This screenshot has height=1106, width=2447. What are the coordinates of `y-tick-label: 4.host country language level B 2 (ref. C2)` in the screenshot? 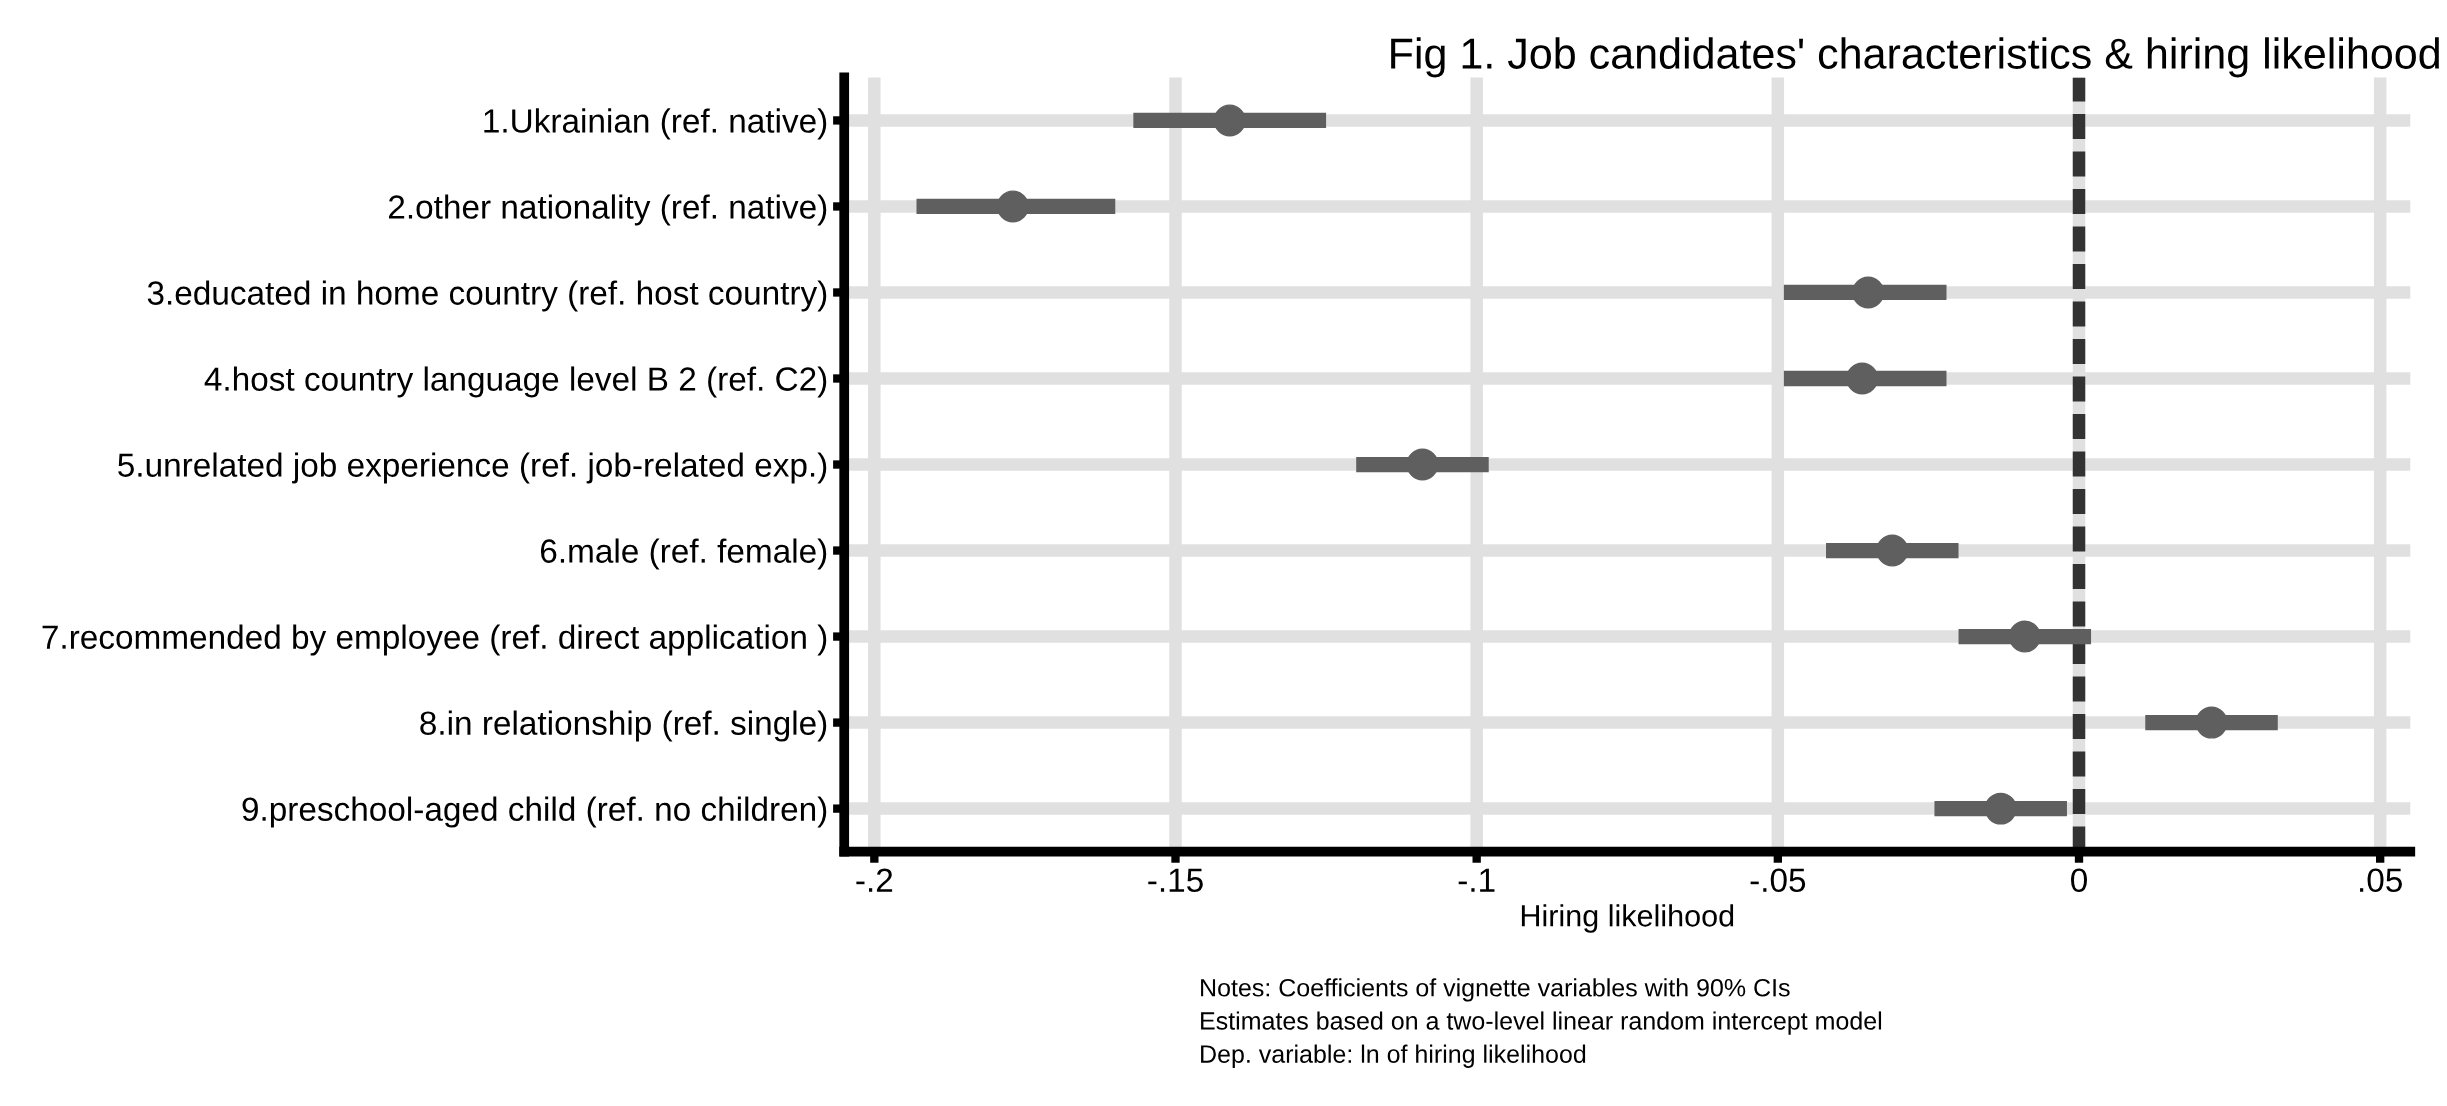 It's located at (515, 382).